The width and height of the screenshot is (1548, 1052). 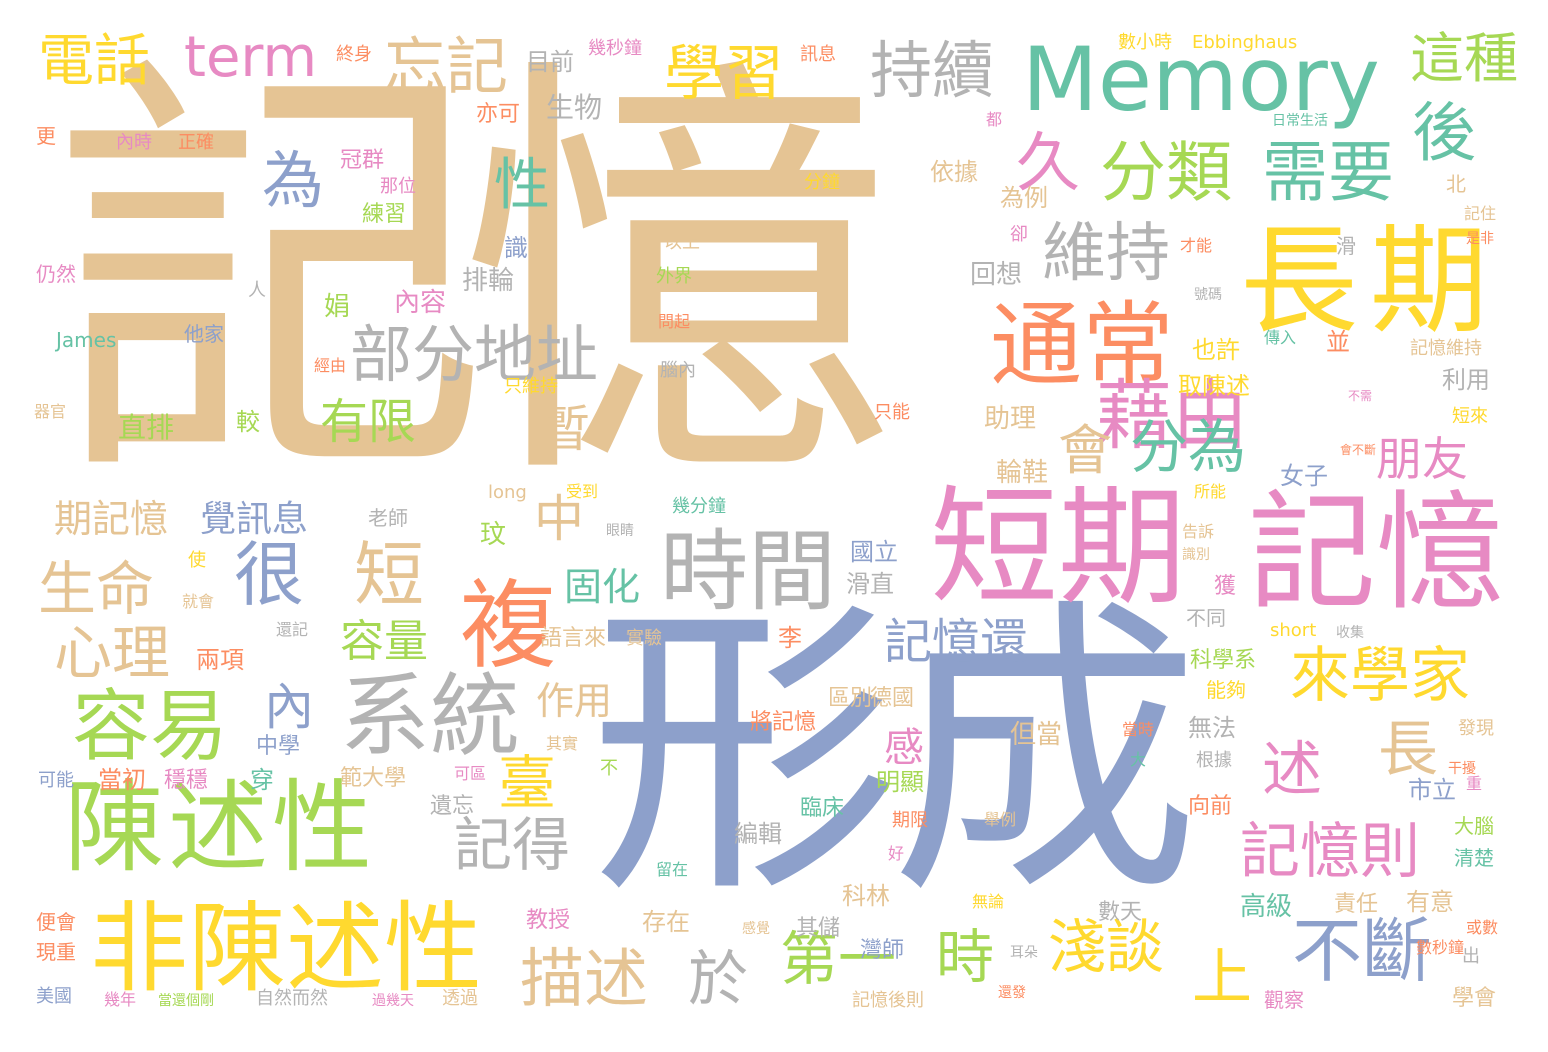 I want to click on word-cloud-term: 卻, so click(x=1019, y=234).